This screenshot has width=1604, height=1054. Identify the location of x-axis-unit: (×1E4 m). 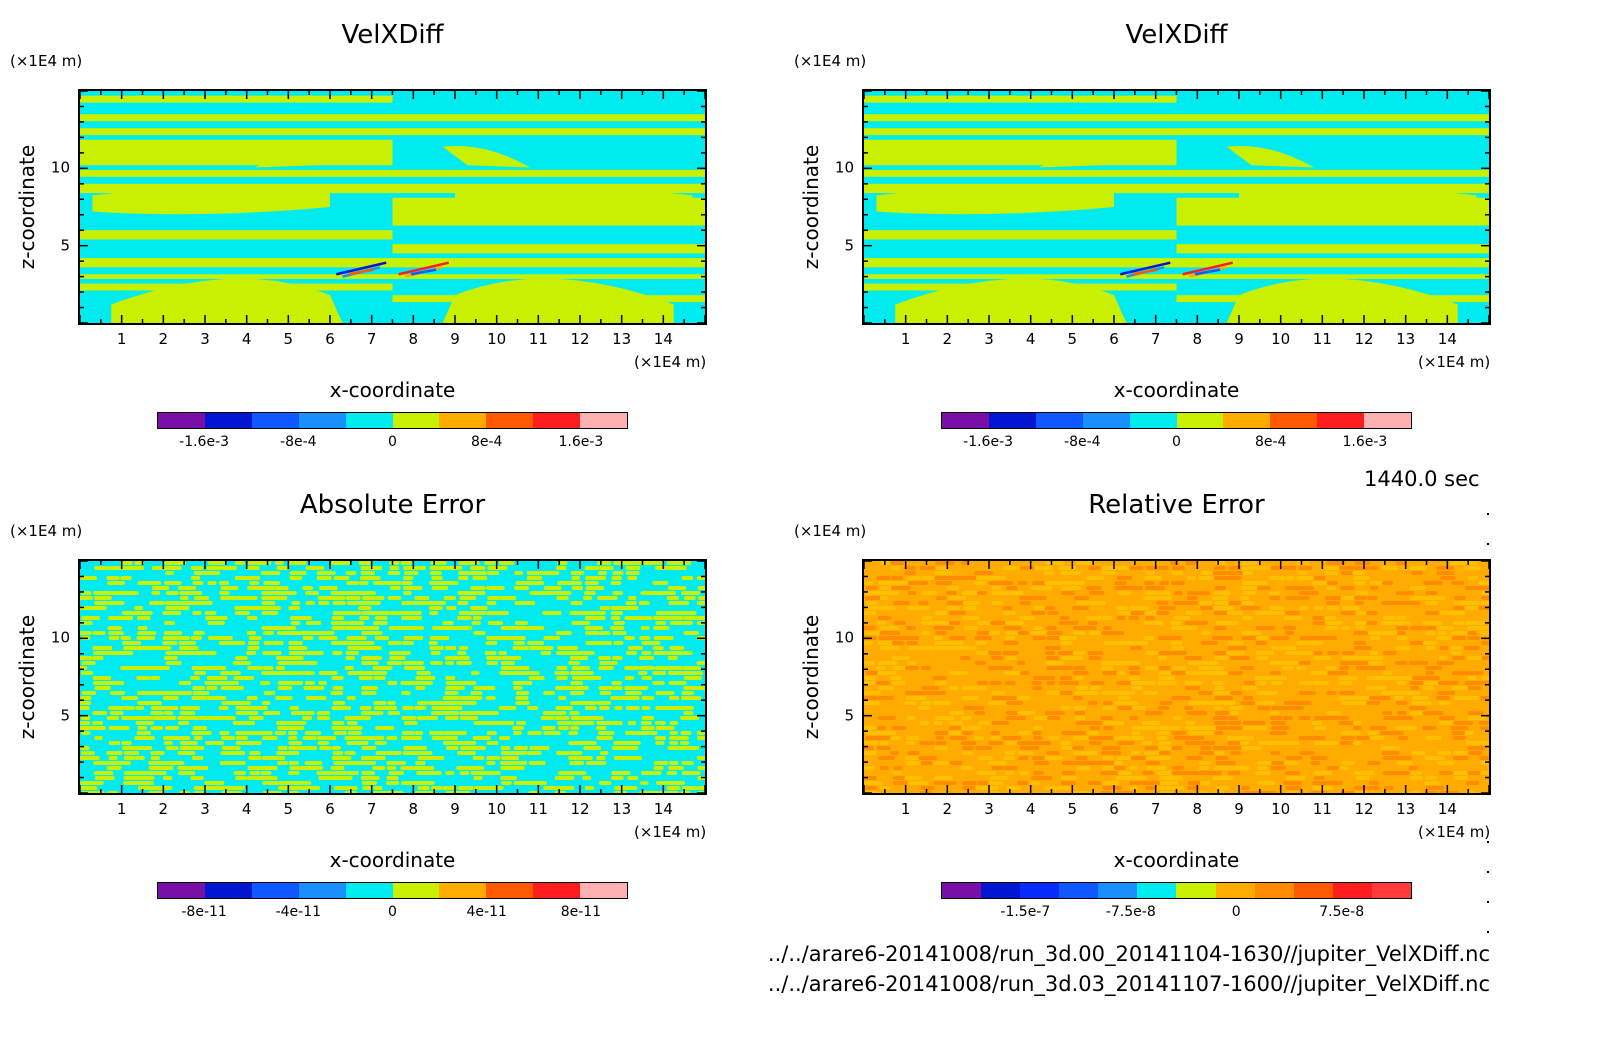
(670, 362).